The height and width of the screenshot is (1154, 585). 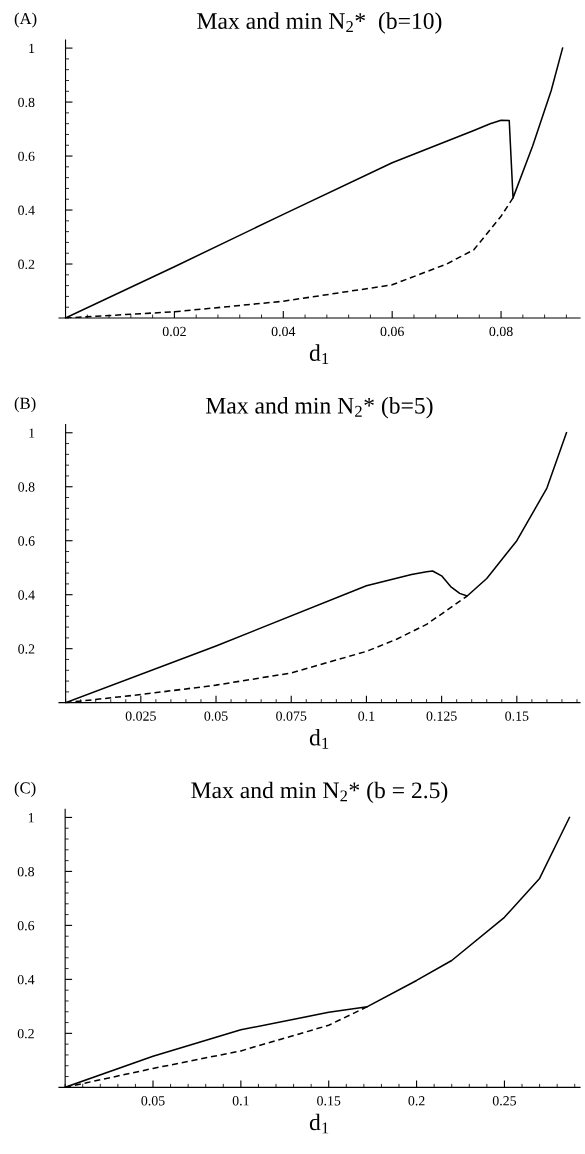 I want to click on chart-title: Max and min N$_{2}$* (b = 2.5), so click(x=319, y=792).